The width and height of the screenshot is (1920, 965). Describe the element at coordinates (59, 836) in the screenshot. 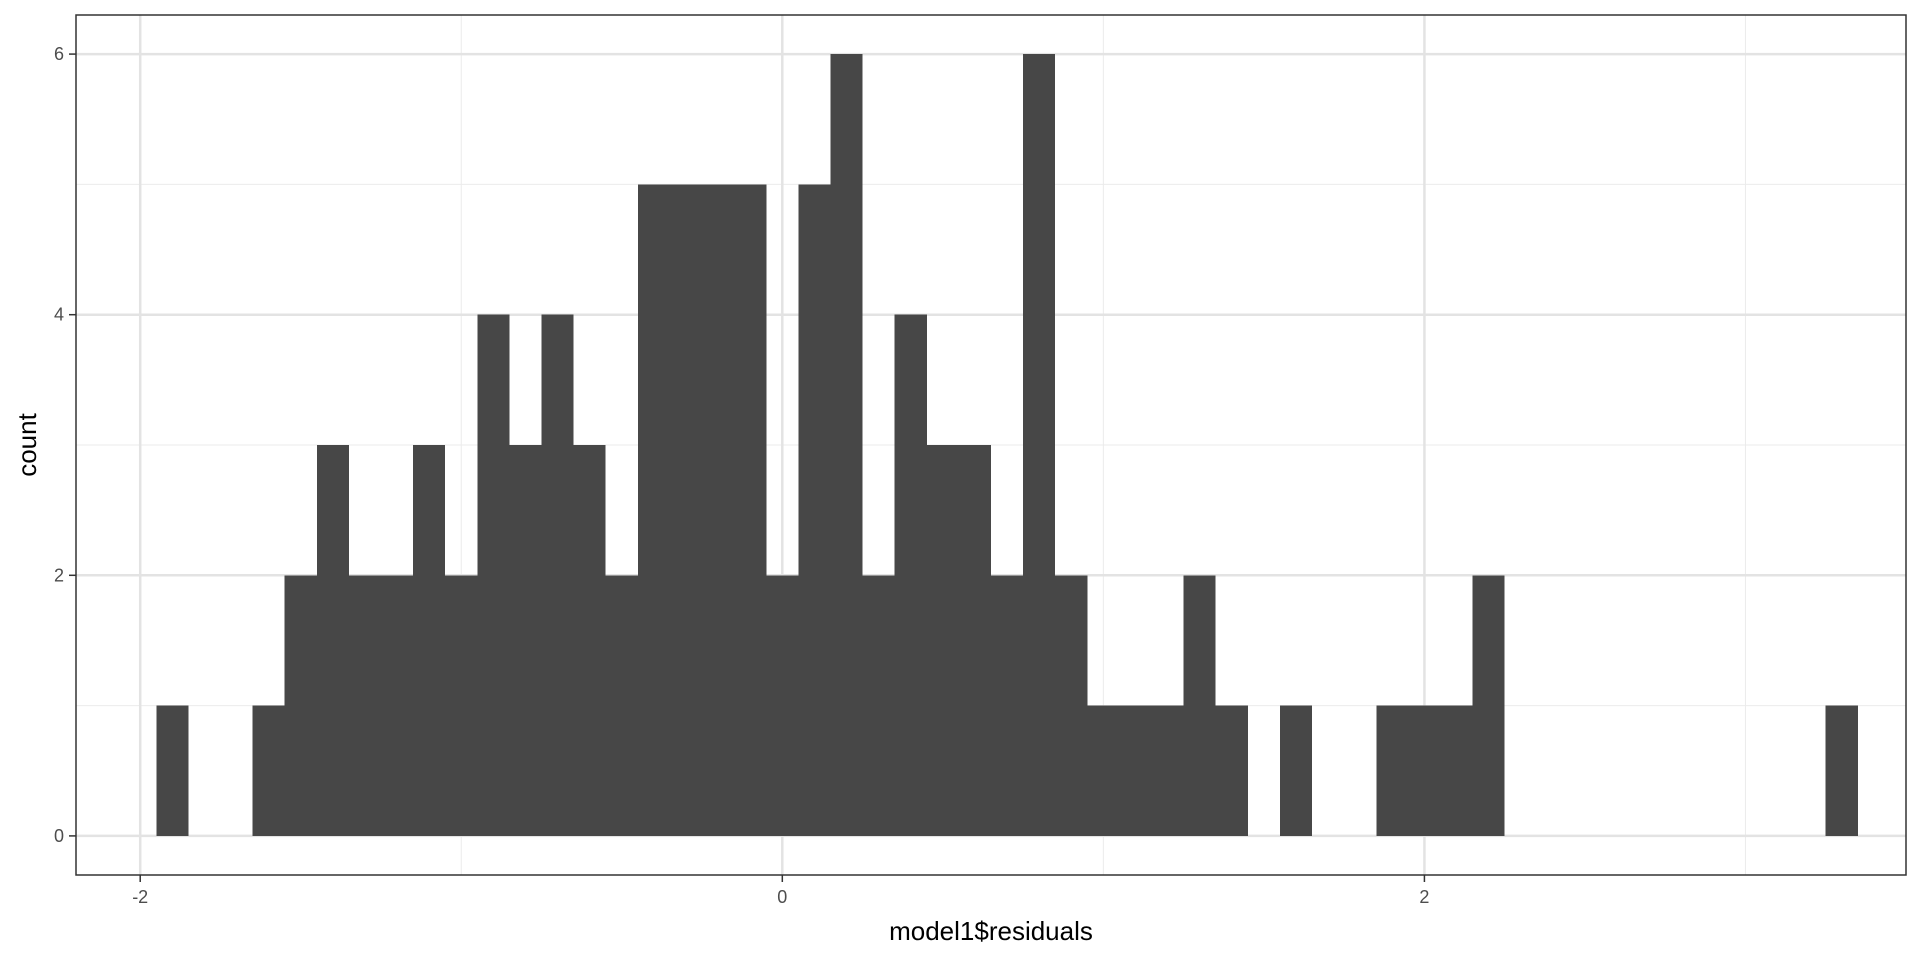

I see `y-tick-label: 0` at that location.